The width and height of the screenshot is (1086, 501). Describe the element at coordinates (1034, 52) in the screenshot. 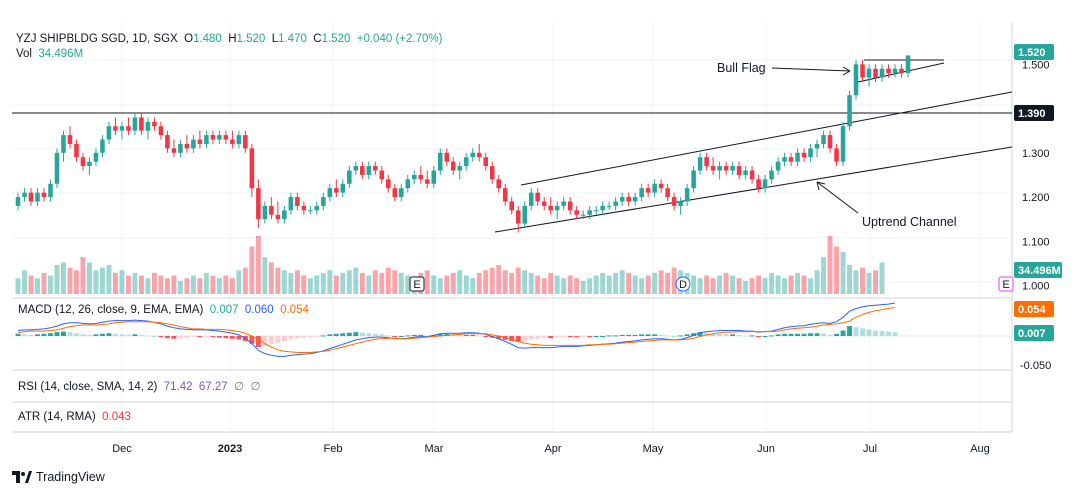

I see `last-price-tag: 1.520` at that location.